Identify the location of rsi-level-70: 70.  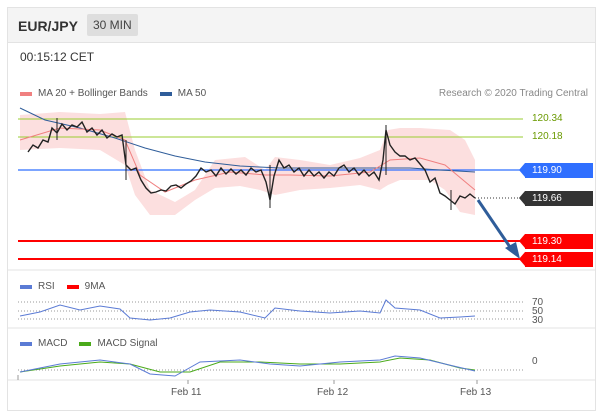
(538, 302).